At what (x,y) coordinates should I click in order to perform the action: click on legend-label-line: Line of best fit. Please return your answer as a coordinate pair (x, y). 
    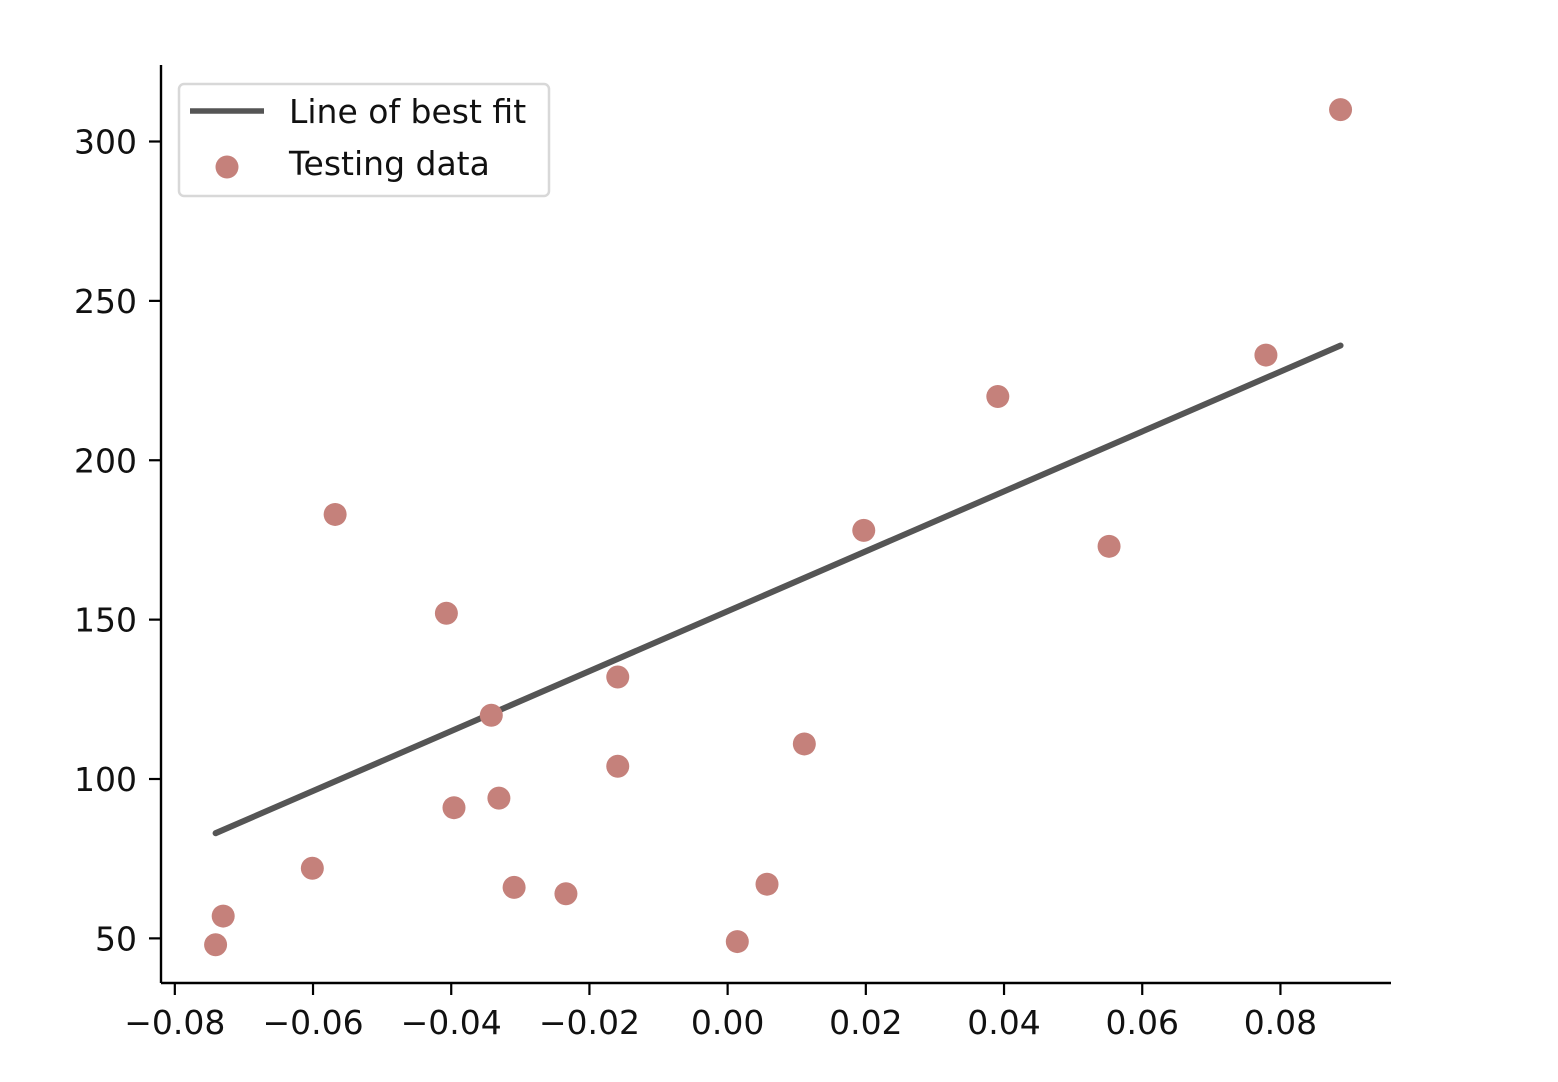
    Looking at the image, I should click on (407, 111).